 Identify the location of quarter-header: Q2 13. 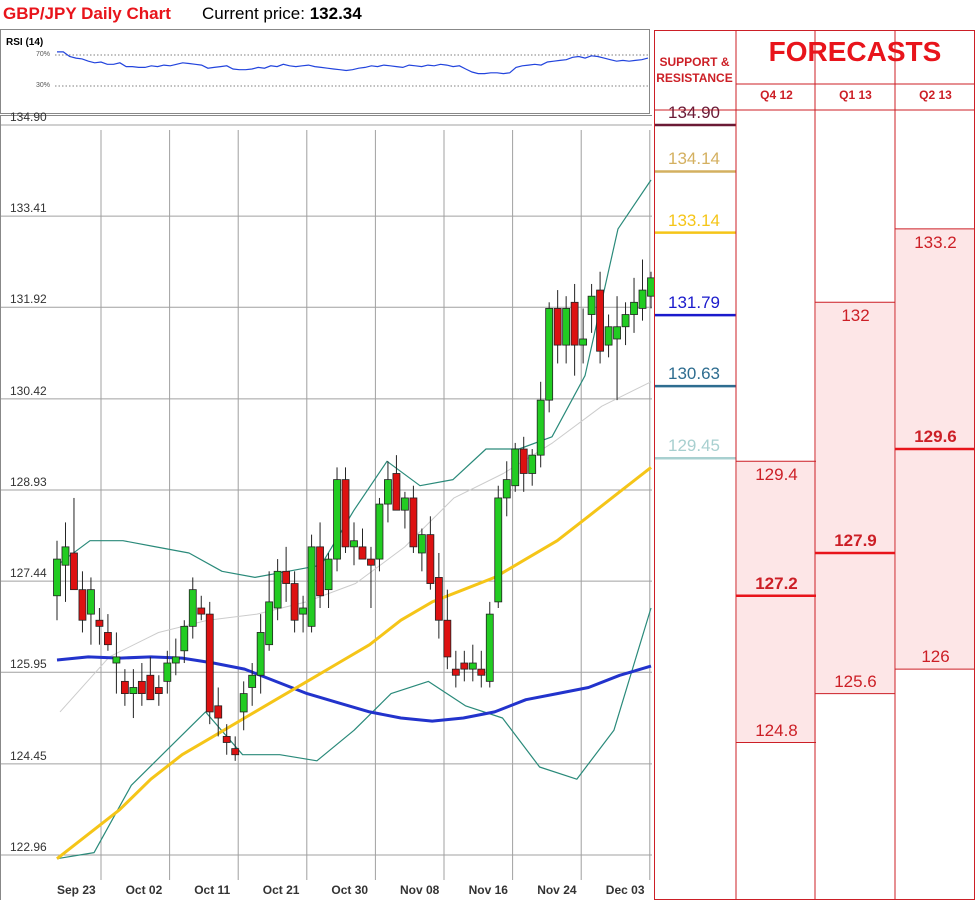
(935, 95).